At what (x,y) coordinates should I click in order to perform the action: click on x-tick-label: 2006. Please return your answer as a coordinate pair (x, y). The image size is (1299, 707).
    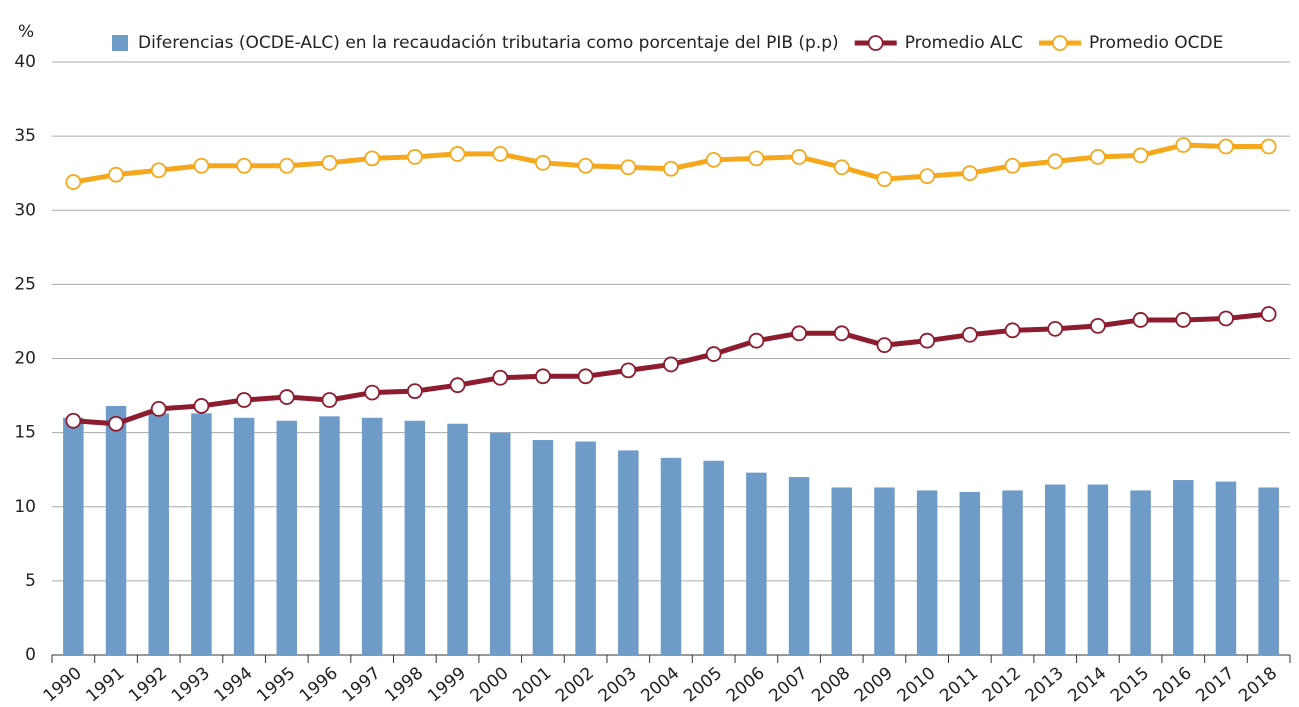
    Looking at the image, I should click on (746, 684).